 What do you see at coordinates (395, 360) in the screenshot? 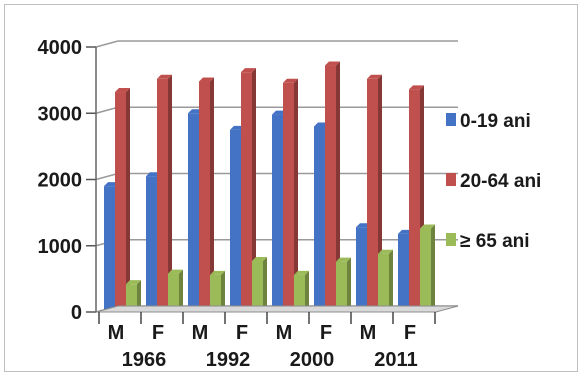
I see `x-group-label: 2011` at bounding box center [395, 360].